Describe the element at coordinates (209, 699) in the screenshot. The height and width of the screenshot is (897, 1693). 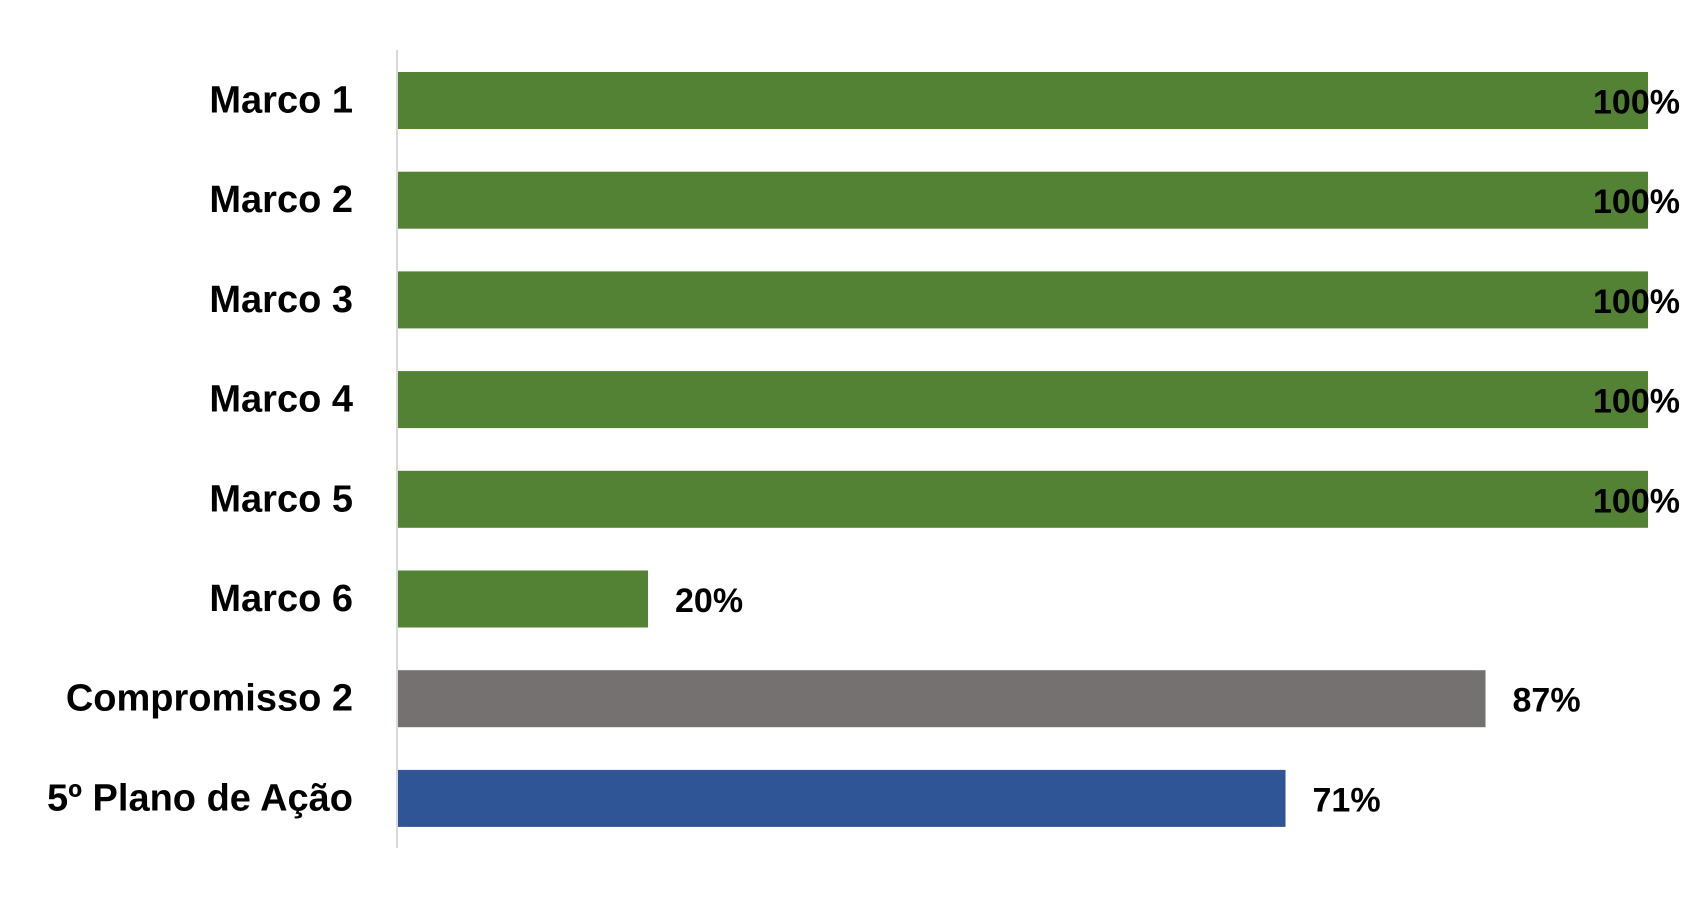
I see `category-label-6: Compromisso 2` at that location.